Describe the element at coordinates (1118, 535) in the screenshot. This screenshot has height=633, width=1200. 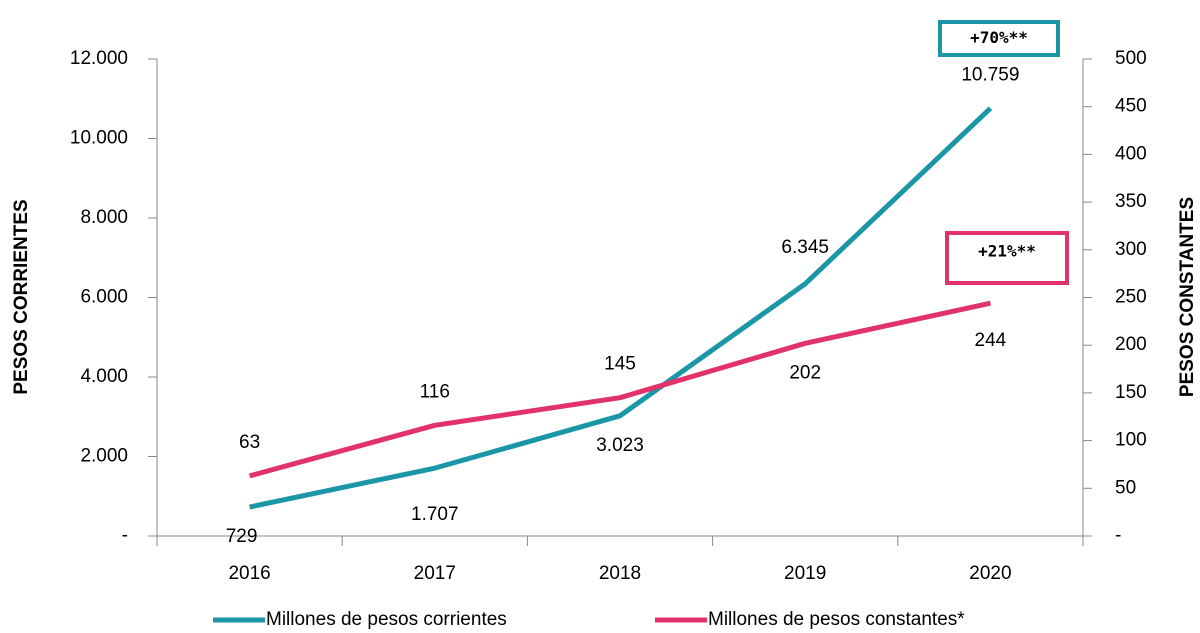
I see `y2-tick-label: -` at that location.